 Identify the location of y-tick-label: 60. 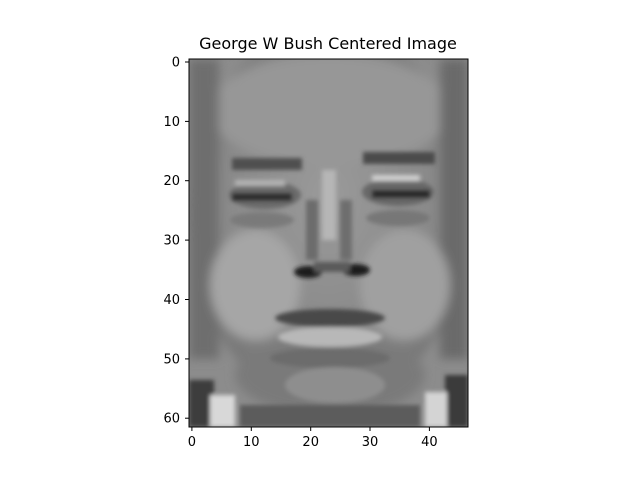
(171, 419).